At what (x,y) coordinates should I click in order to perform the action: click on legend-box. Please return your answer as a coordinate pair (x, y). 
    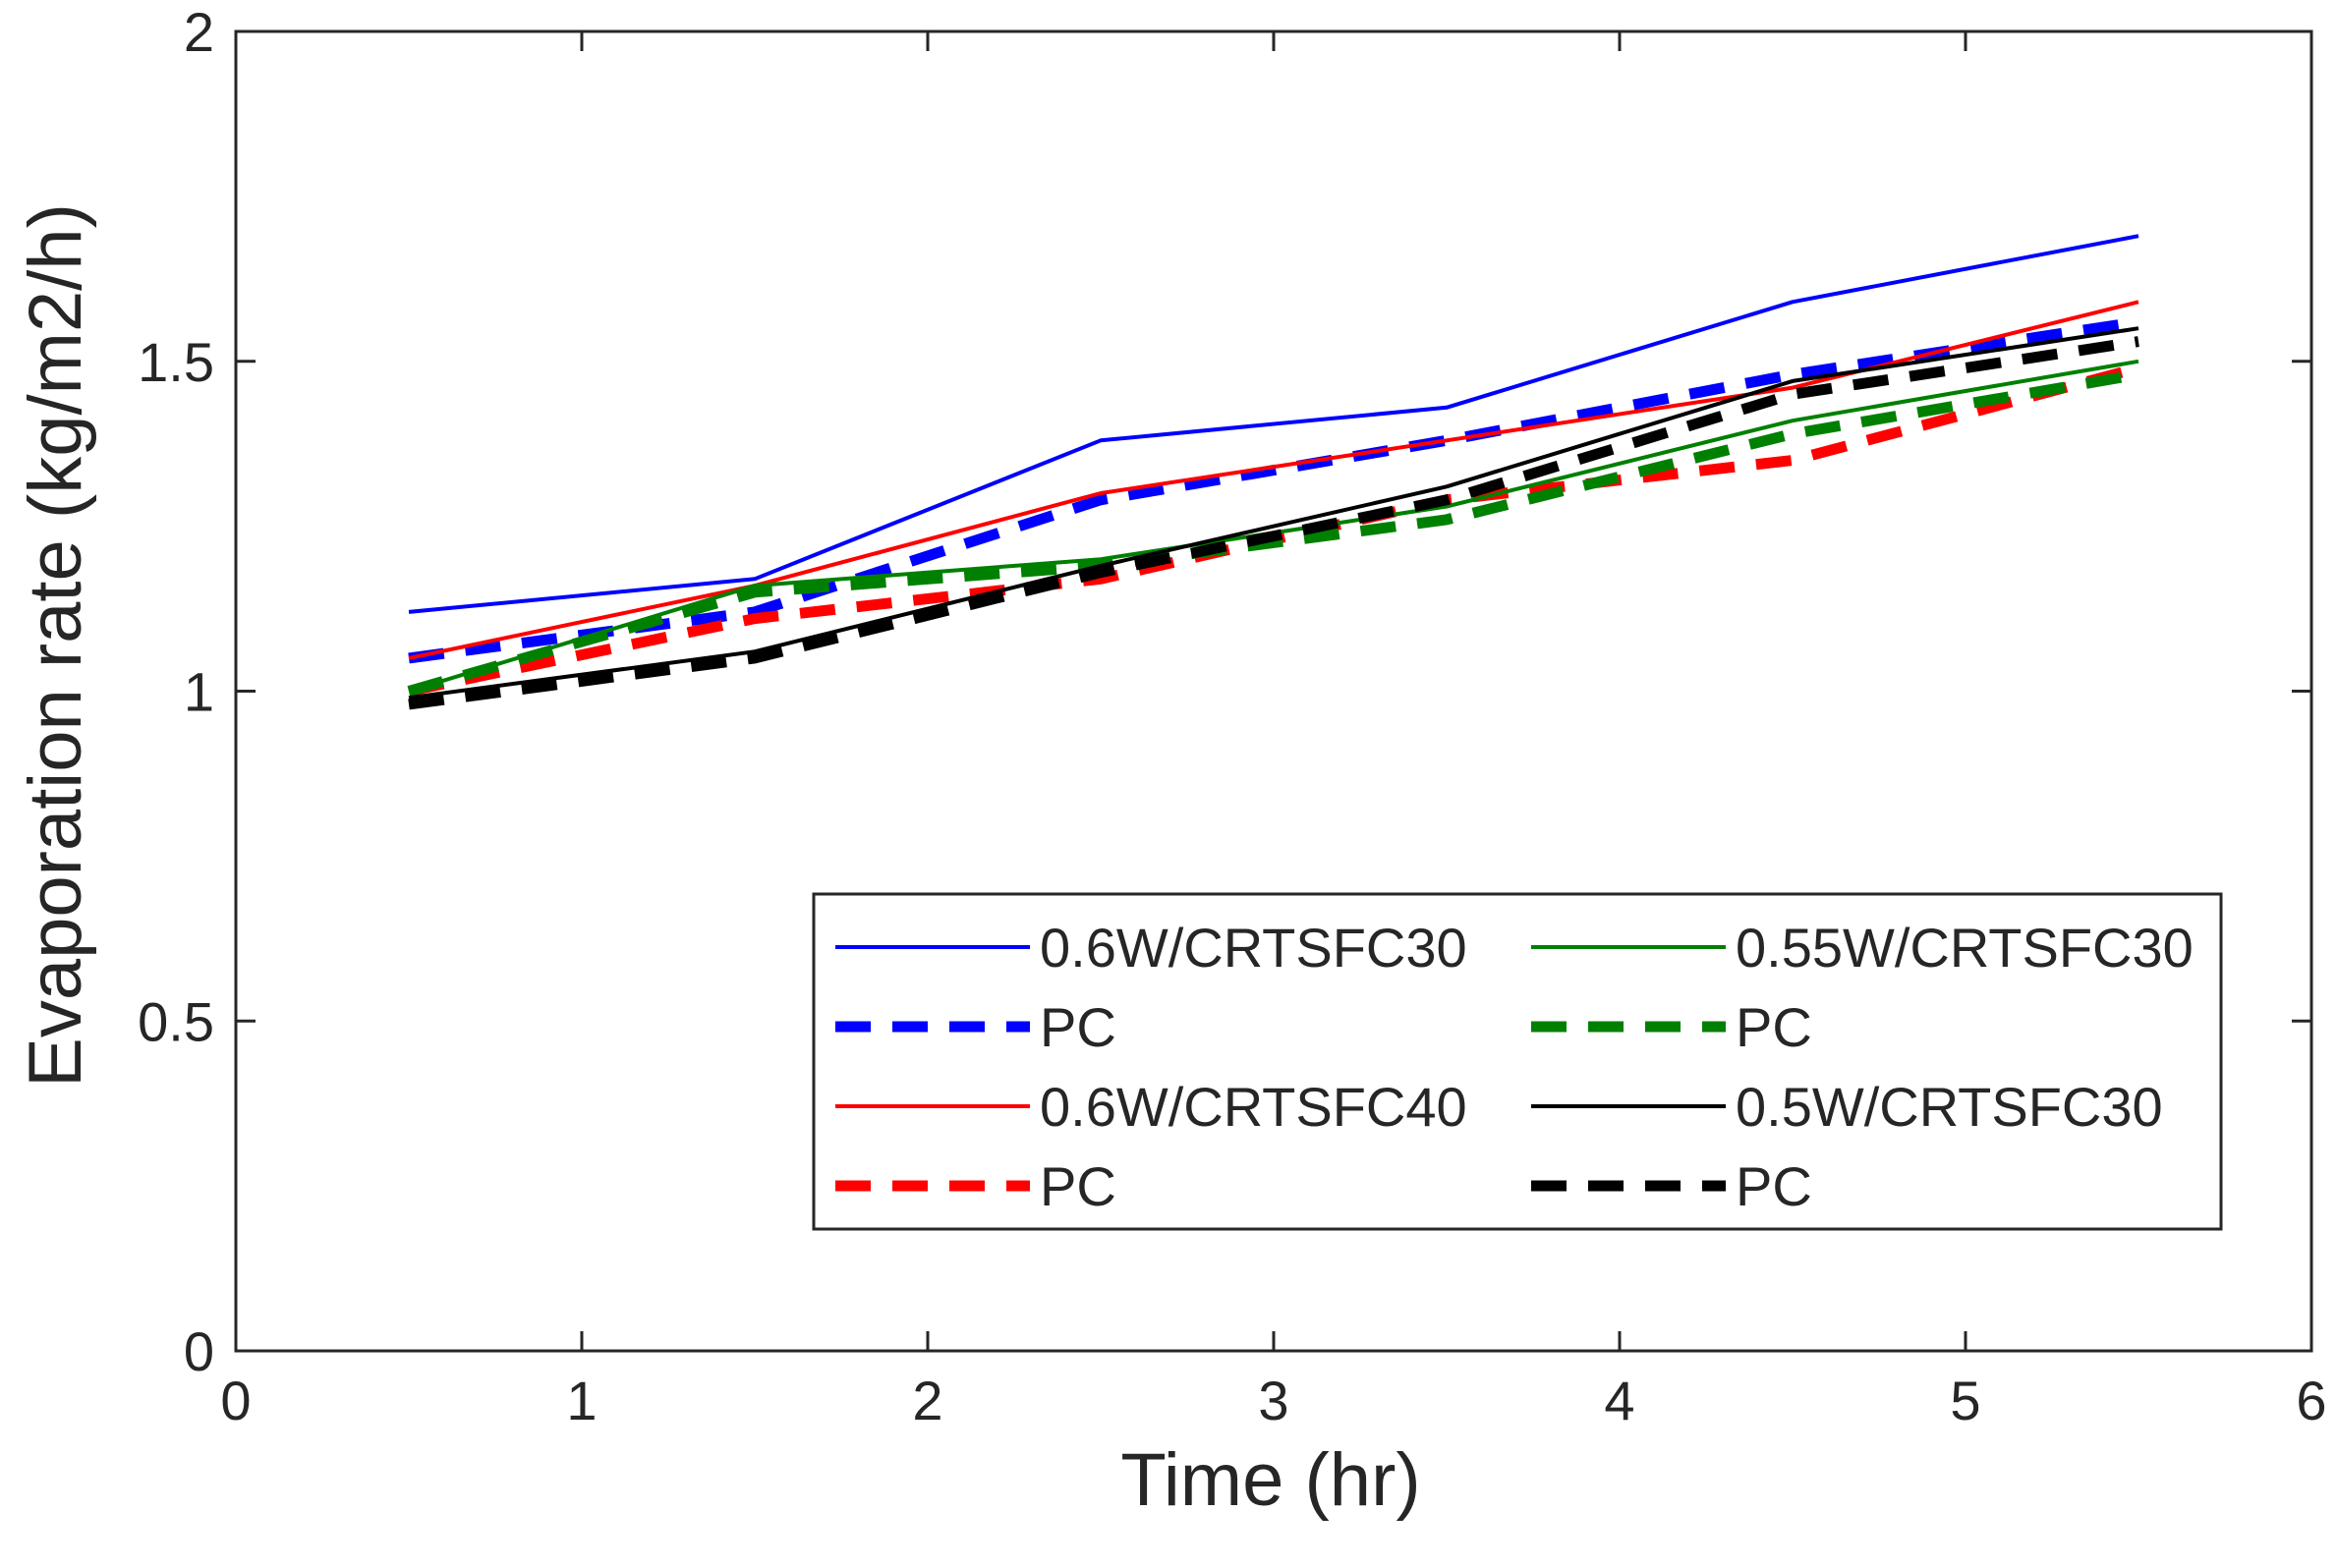
    Looking at the image, I should click on (1517, 1061).